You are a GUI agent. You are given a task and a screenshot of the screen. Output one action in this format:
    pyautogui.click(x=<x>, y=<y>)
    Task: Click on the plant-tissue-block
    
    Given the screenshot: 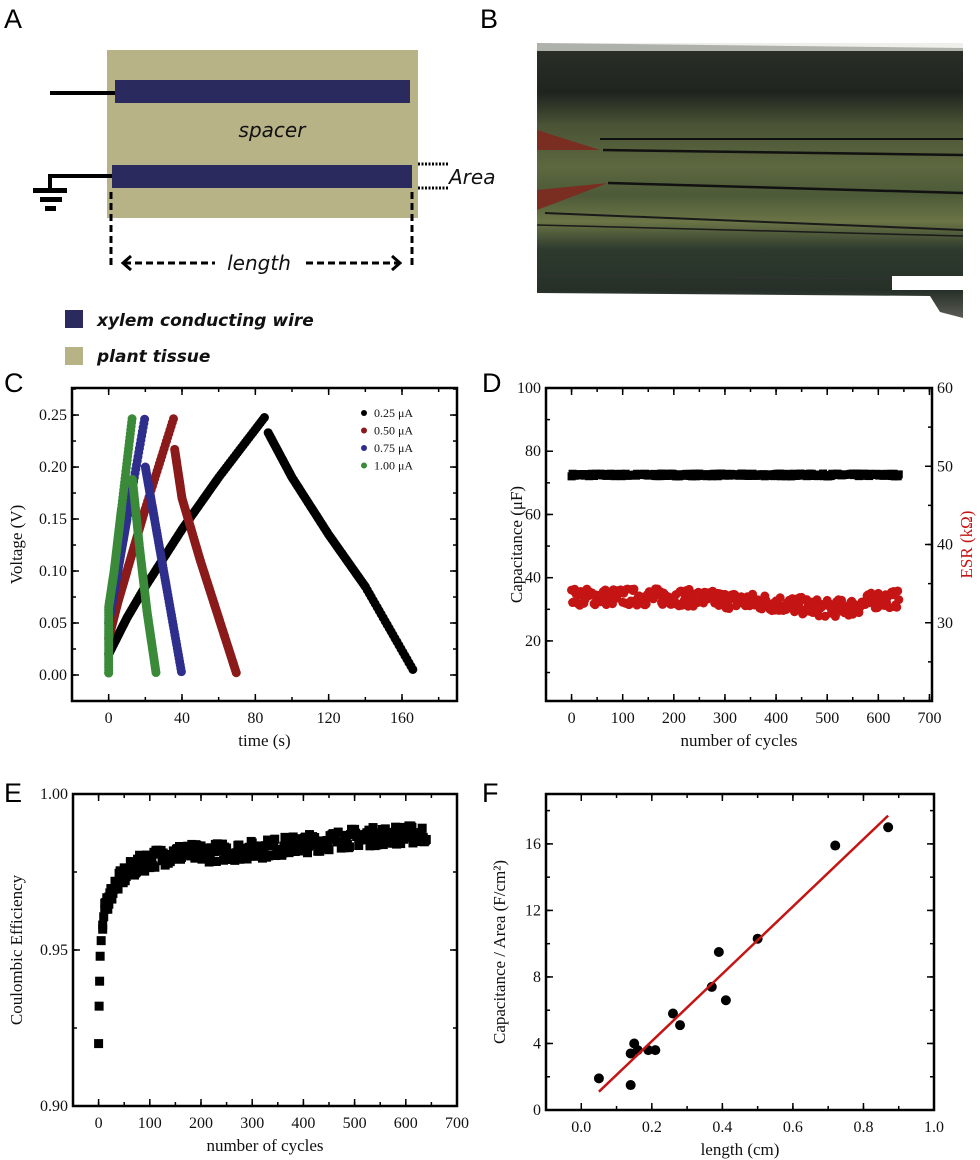 What is the action you would take?
    pyautogui.click(x=262, y=134)
    